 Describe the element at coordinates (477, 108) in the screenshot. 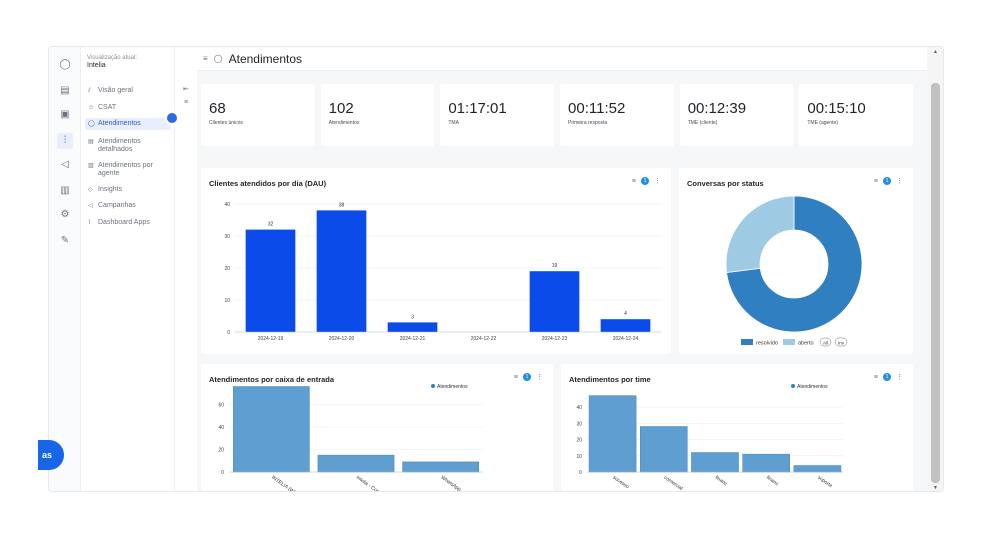

I see `kpi-value: 01:17:01` at that location.